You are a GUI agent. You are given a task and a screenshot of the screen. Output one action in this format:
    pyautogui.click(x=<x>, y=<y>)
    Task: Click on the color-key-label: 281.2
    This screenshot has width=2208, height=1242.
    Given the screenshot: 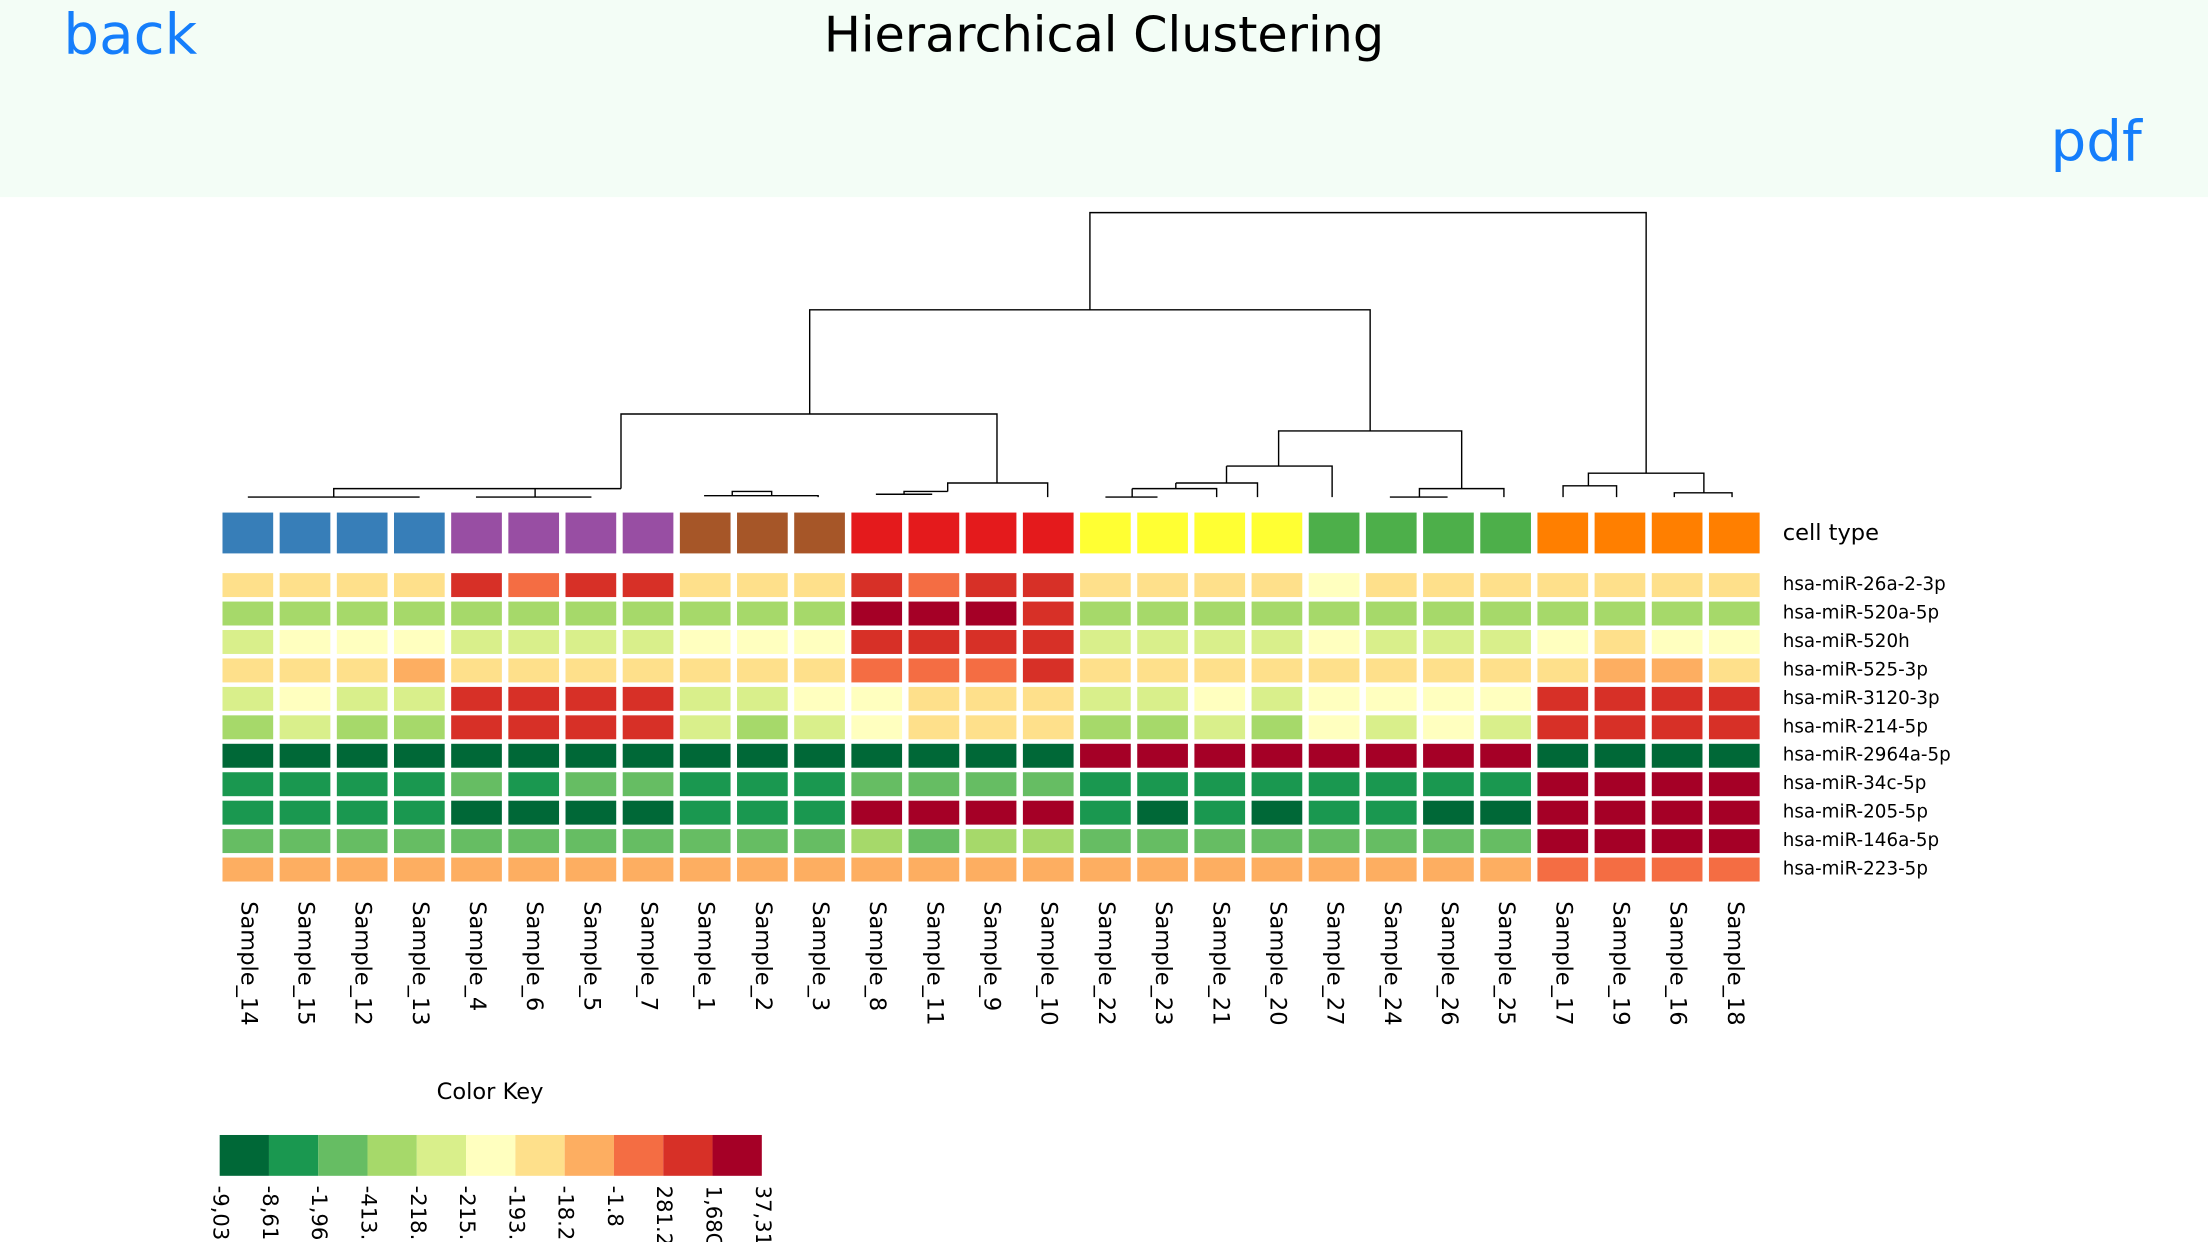 What is the action you would take?
    pyautogui.click(x=664, y=1214)
    